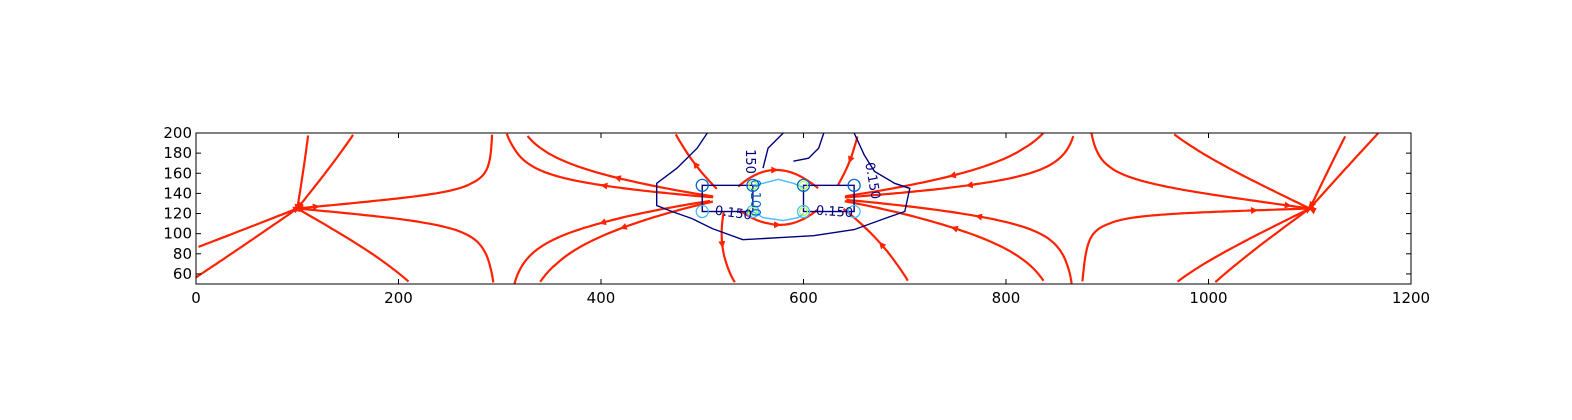 This screenshot has height=420, width=1572. Describe the element at coordinates (182, 254) in the screenshot. I see `y-tick-label-80: 80` at that location.